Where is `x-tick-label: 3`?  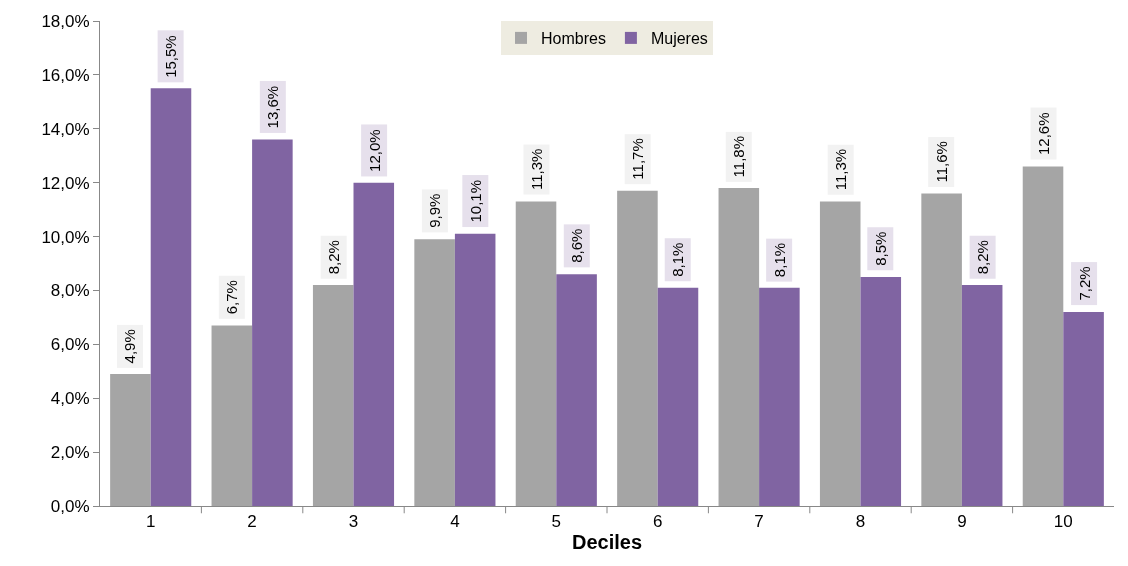
x-tick-label: 3 is located at coordinates (353, 522).